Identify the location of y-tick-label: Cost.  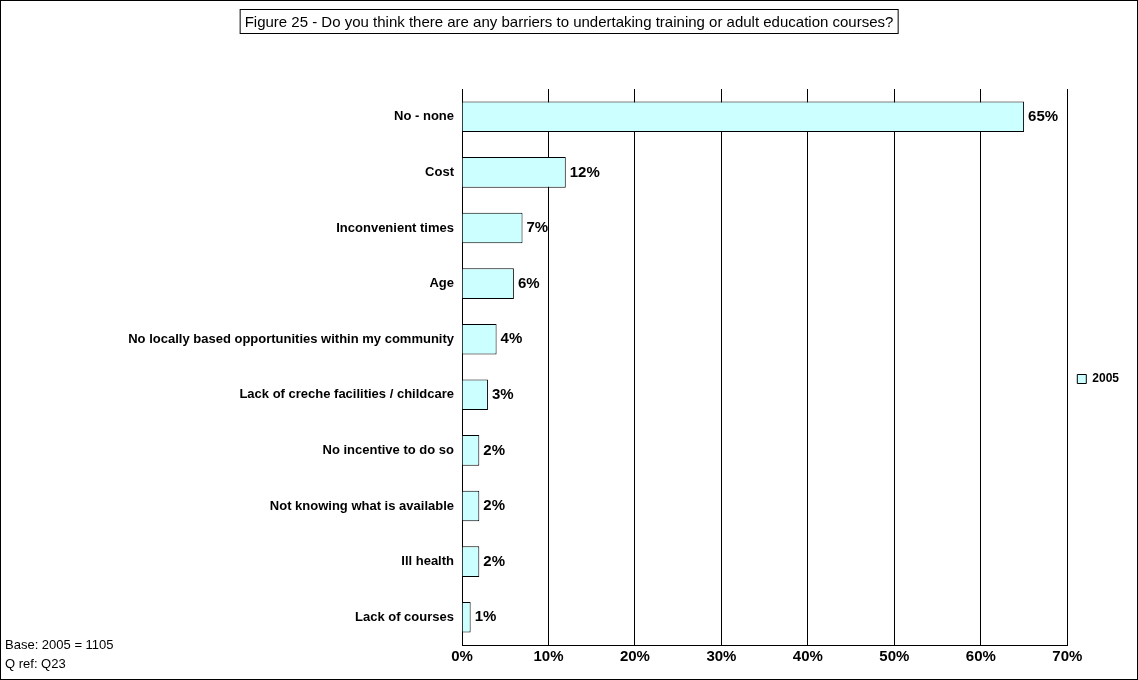
(440, 171).